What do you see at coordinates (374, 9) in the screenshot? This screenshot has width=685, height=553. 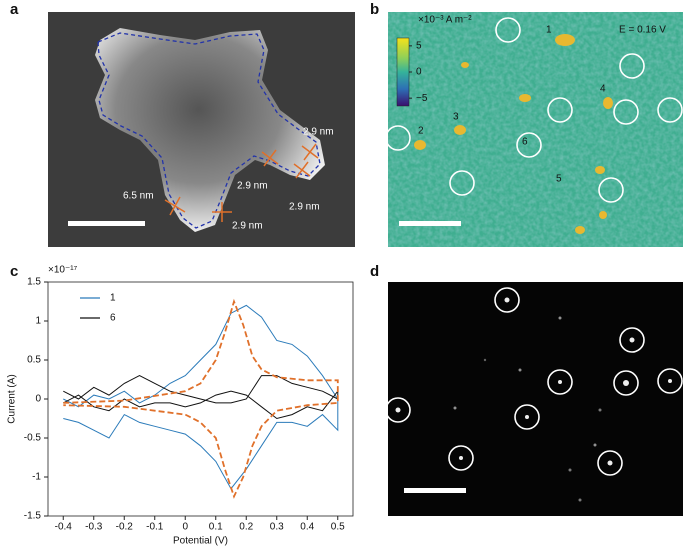 I see `panel-label: b` at bounding box center [374, 9].